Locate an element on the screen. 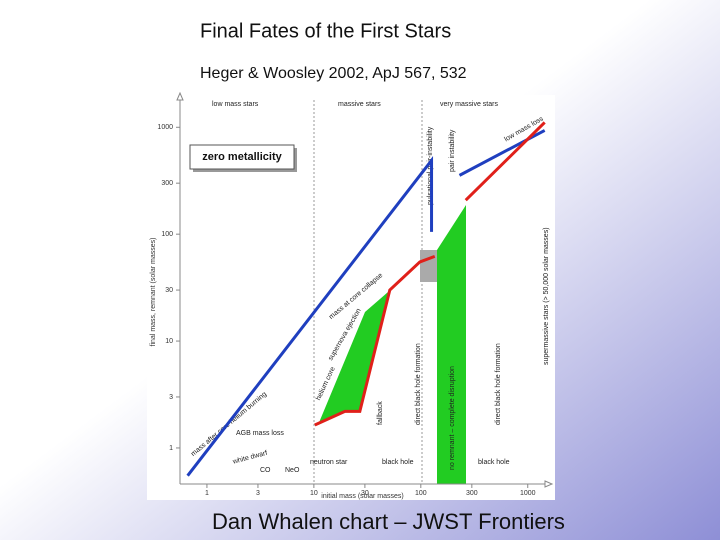 This screenshot has height=545, width=720. annotation: NeO is located at coordinates (292, 470).